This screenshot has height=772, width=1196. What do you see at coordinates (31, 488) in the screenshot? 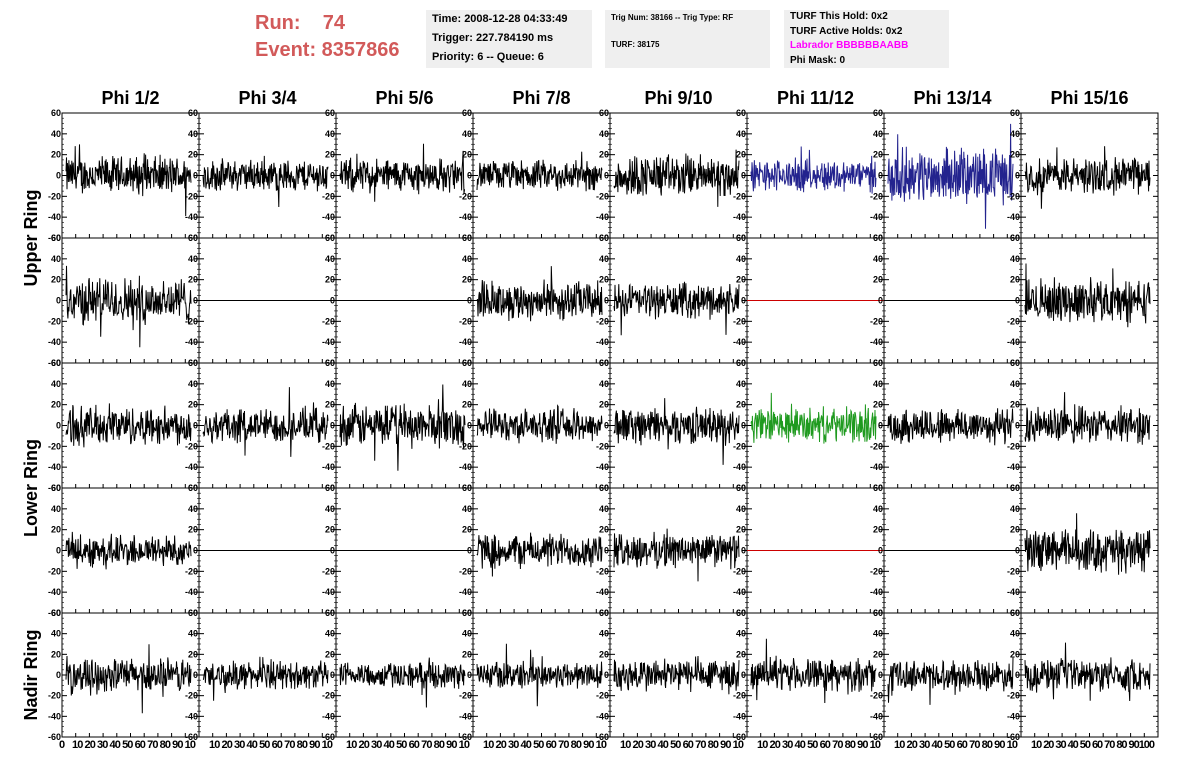
I see `row-group-title: Lower Ring` at bounding box center [31, 488].